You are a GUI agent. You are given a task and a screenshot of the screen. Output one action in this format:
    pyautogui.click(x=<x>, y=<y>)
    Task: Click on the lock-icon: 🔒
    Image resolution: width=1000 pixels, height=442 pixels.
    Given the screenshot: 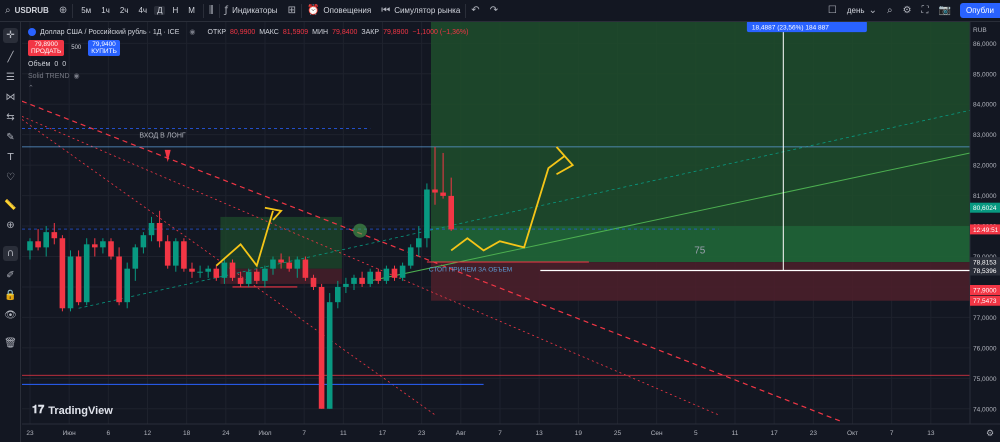 What is the action you would take?
    pyautogui.click(x=10, y=295)
    